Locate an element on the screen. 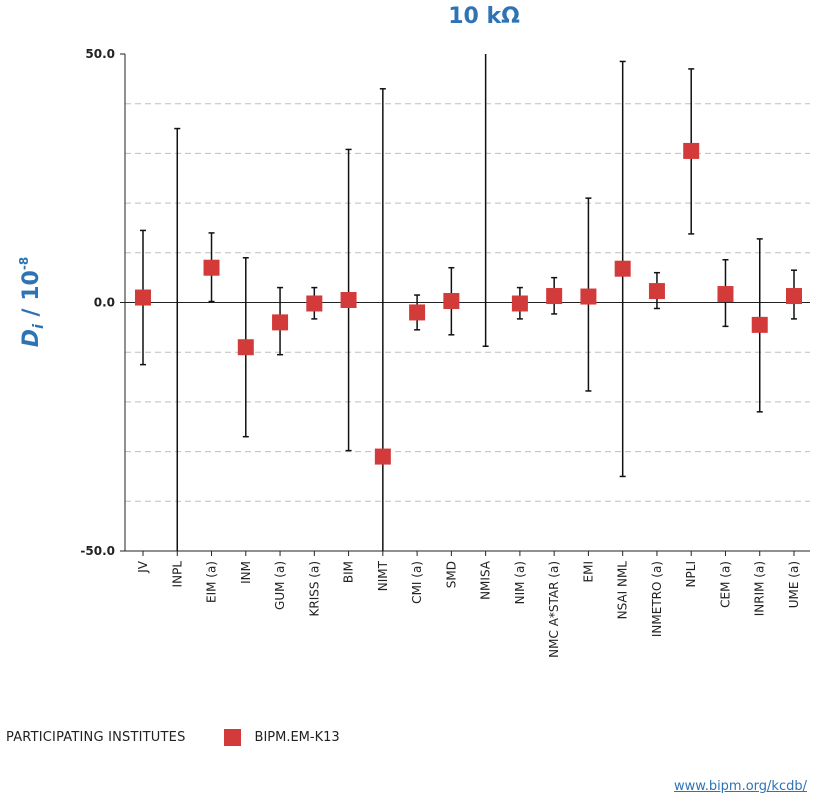  y-label-exp: -8 is located at coordinates (24, 263).